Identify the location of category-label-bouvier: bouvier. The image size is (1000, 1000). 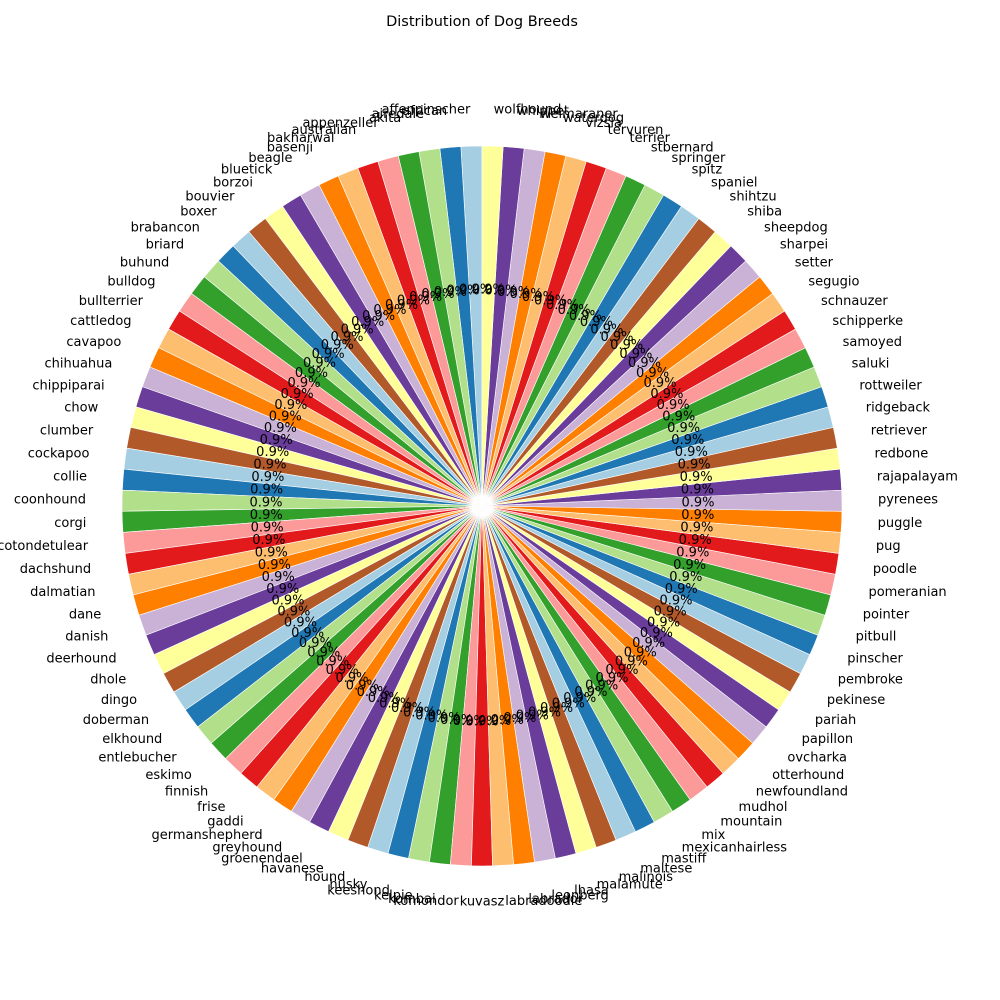
(210, 196).